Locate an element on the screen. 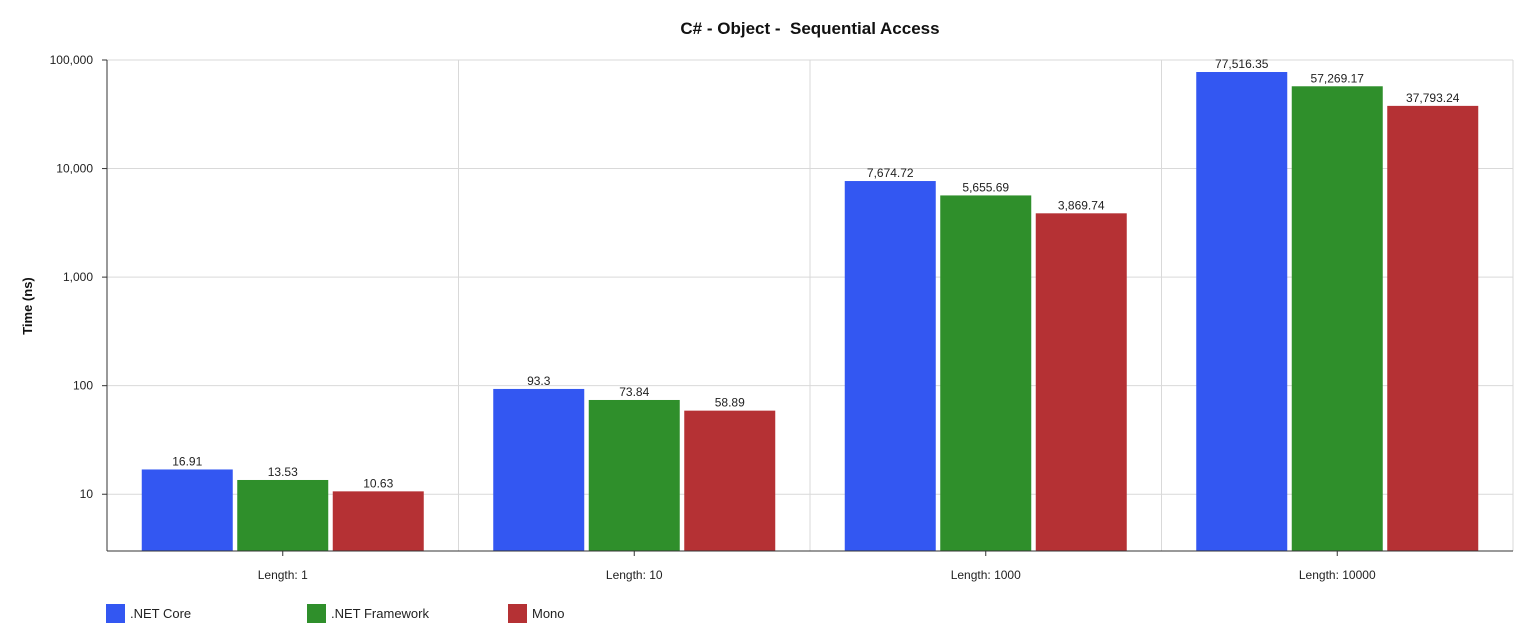  y-tick-label: 100 is located at coordinates (83, 386).